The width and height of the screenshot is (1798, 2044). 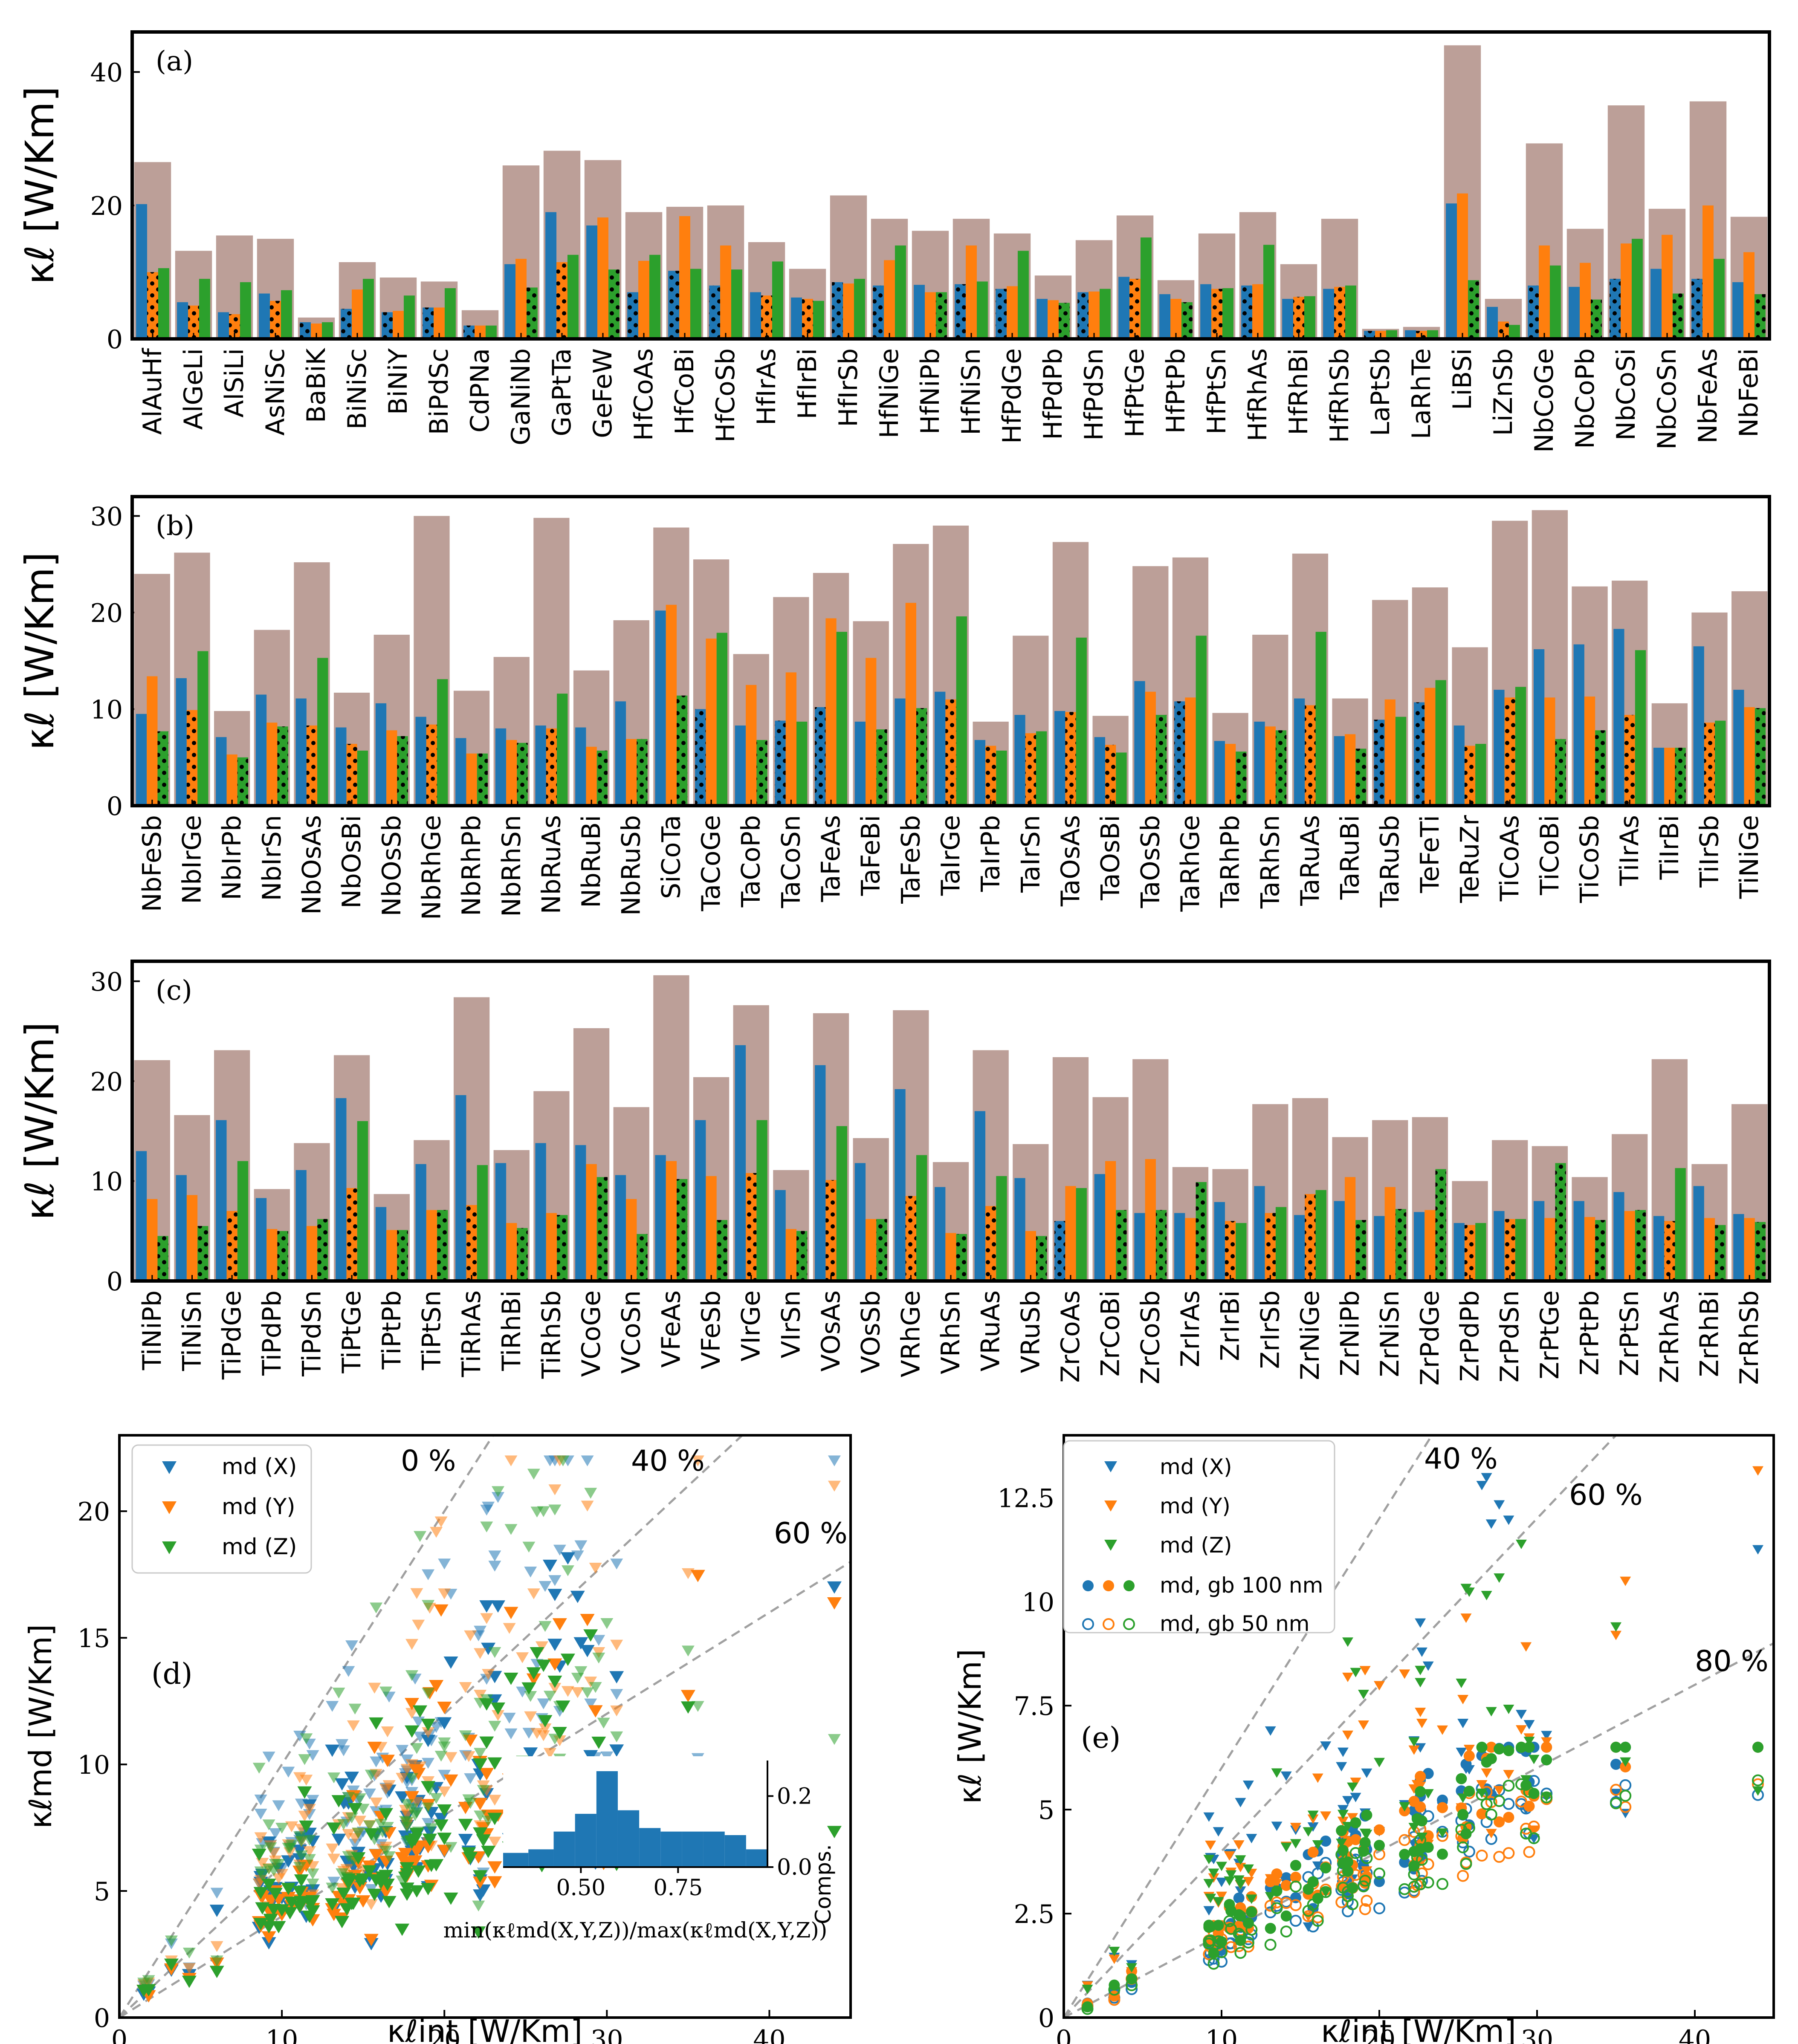 I want to click on point-y, so click(x=377, y=1856).